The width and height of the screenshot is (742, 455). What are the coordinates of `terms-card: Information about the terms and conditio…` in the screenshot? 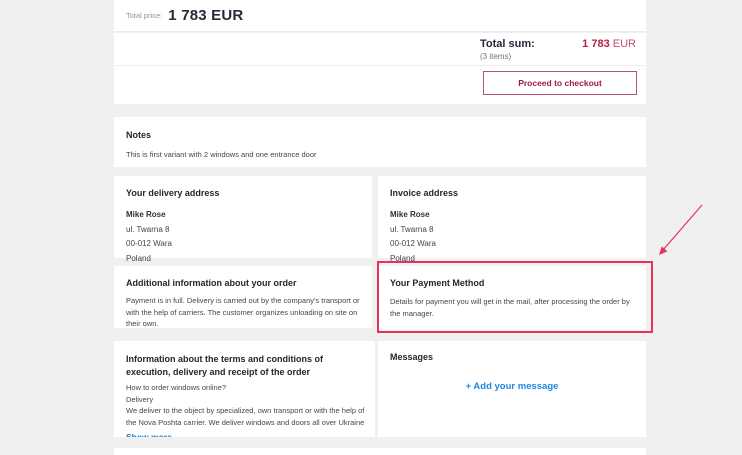 It's located at (244, 389).